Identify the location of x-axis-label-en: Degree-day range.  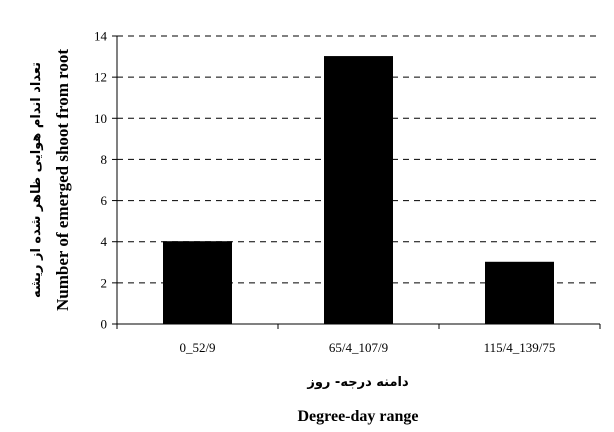
(358, 416).